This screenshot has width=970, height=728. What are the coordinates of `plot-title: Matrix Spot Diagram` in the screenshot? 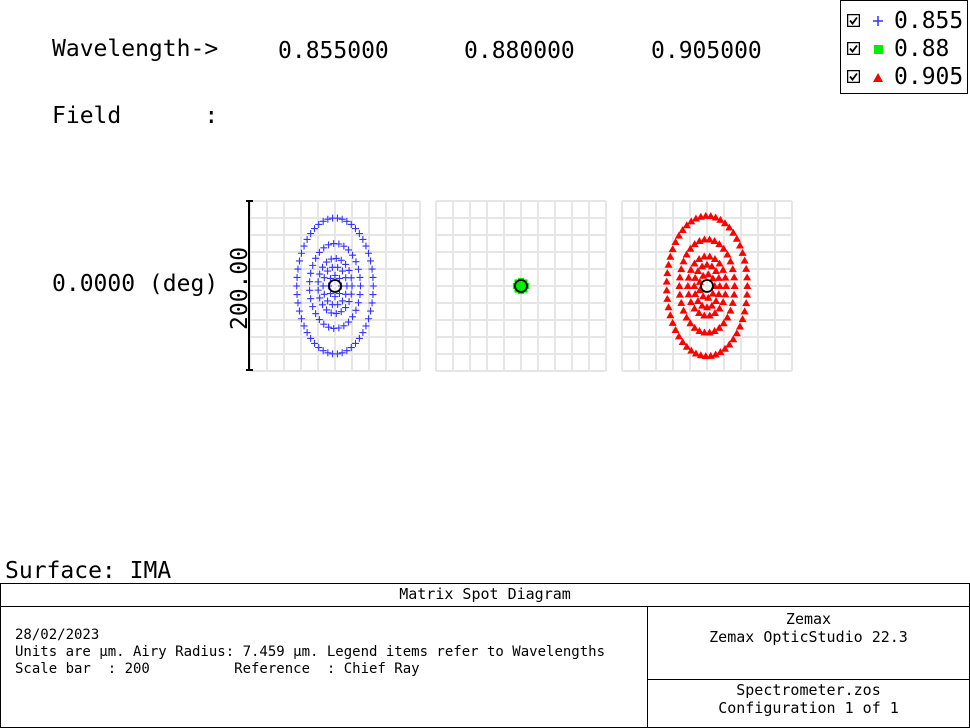 It's located at (485, 595).